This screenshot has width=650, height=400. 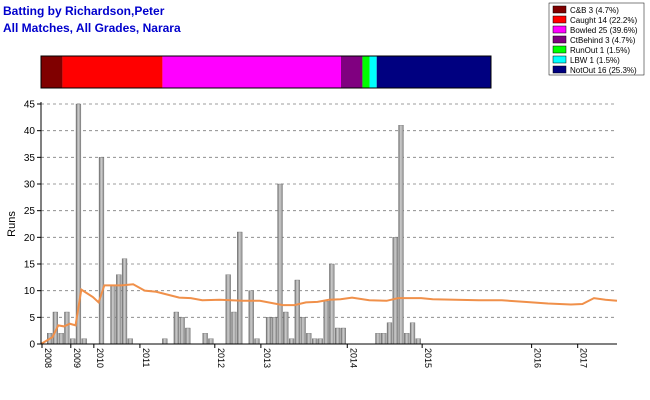 I want to click on dismissal-segment-runout, so click(x=366, y=72).